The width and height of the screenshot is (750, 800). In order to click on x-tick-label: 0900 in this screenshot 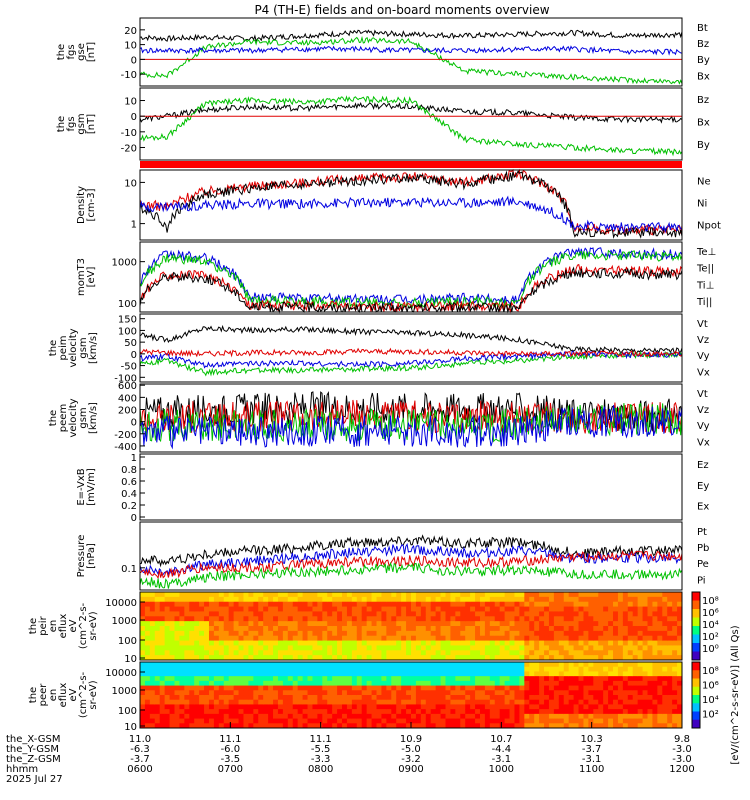, I will do `click(410, 769)`.